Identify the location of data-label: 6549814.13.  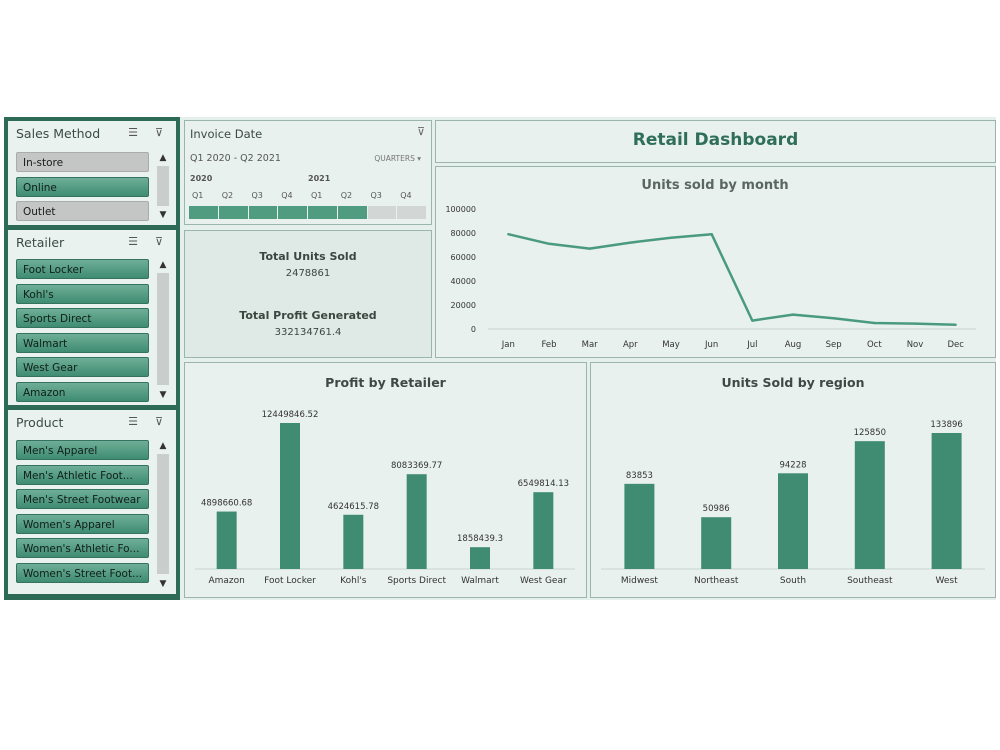
(543, 484).